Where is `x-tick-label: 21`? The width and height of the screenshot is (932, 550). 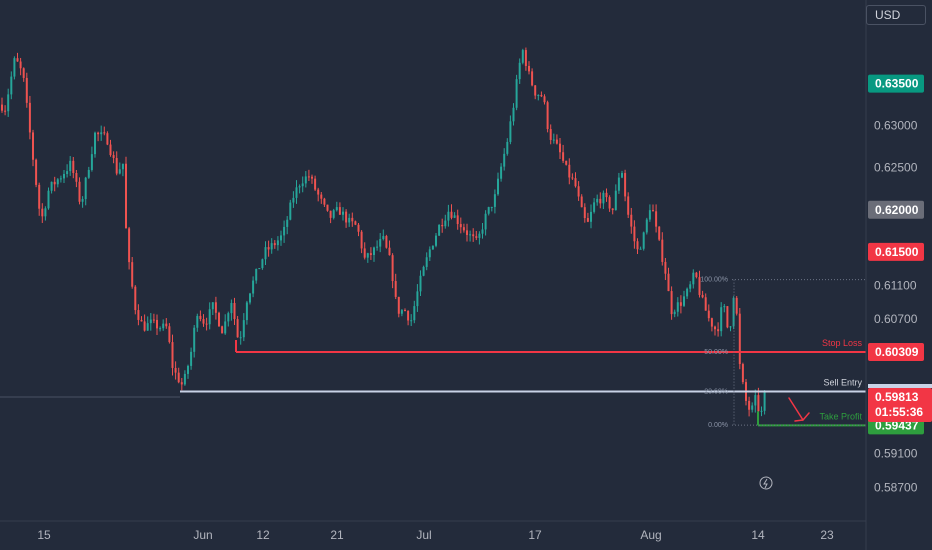 x-tick-label: 21 is located at coordinates (337, 535).